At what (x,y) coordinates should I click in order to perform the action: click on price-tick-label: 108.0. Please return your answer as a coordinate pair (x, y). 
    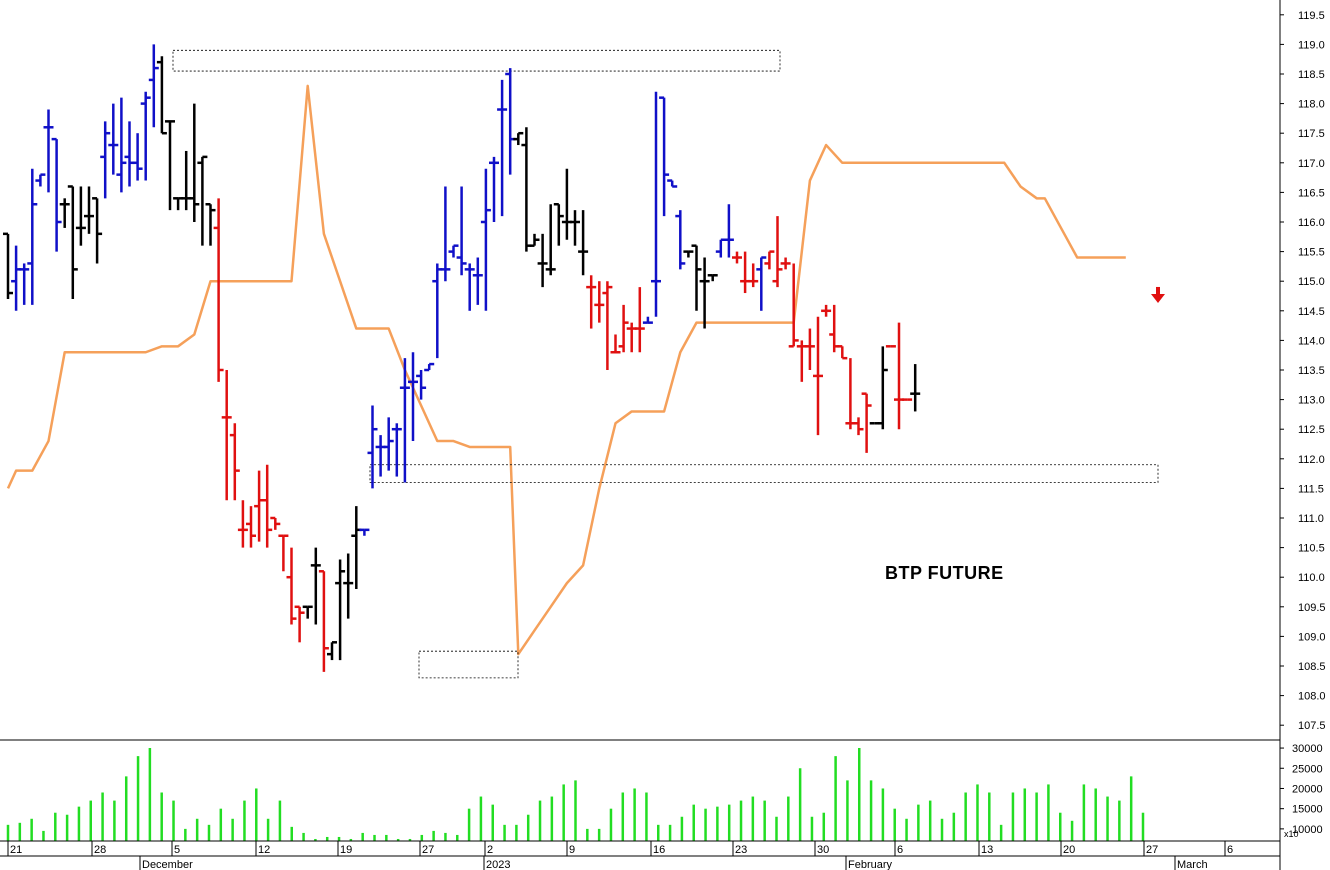
    Looking at the image, I should click on (1312, 697).